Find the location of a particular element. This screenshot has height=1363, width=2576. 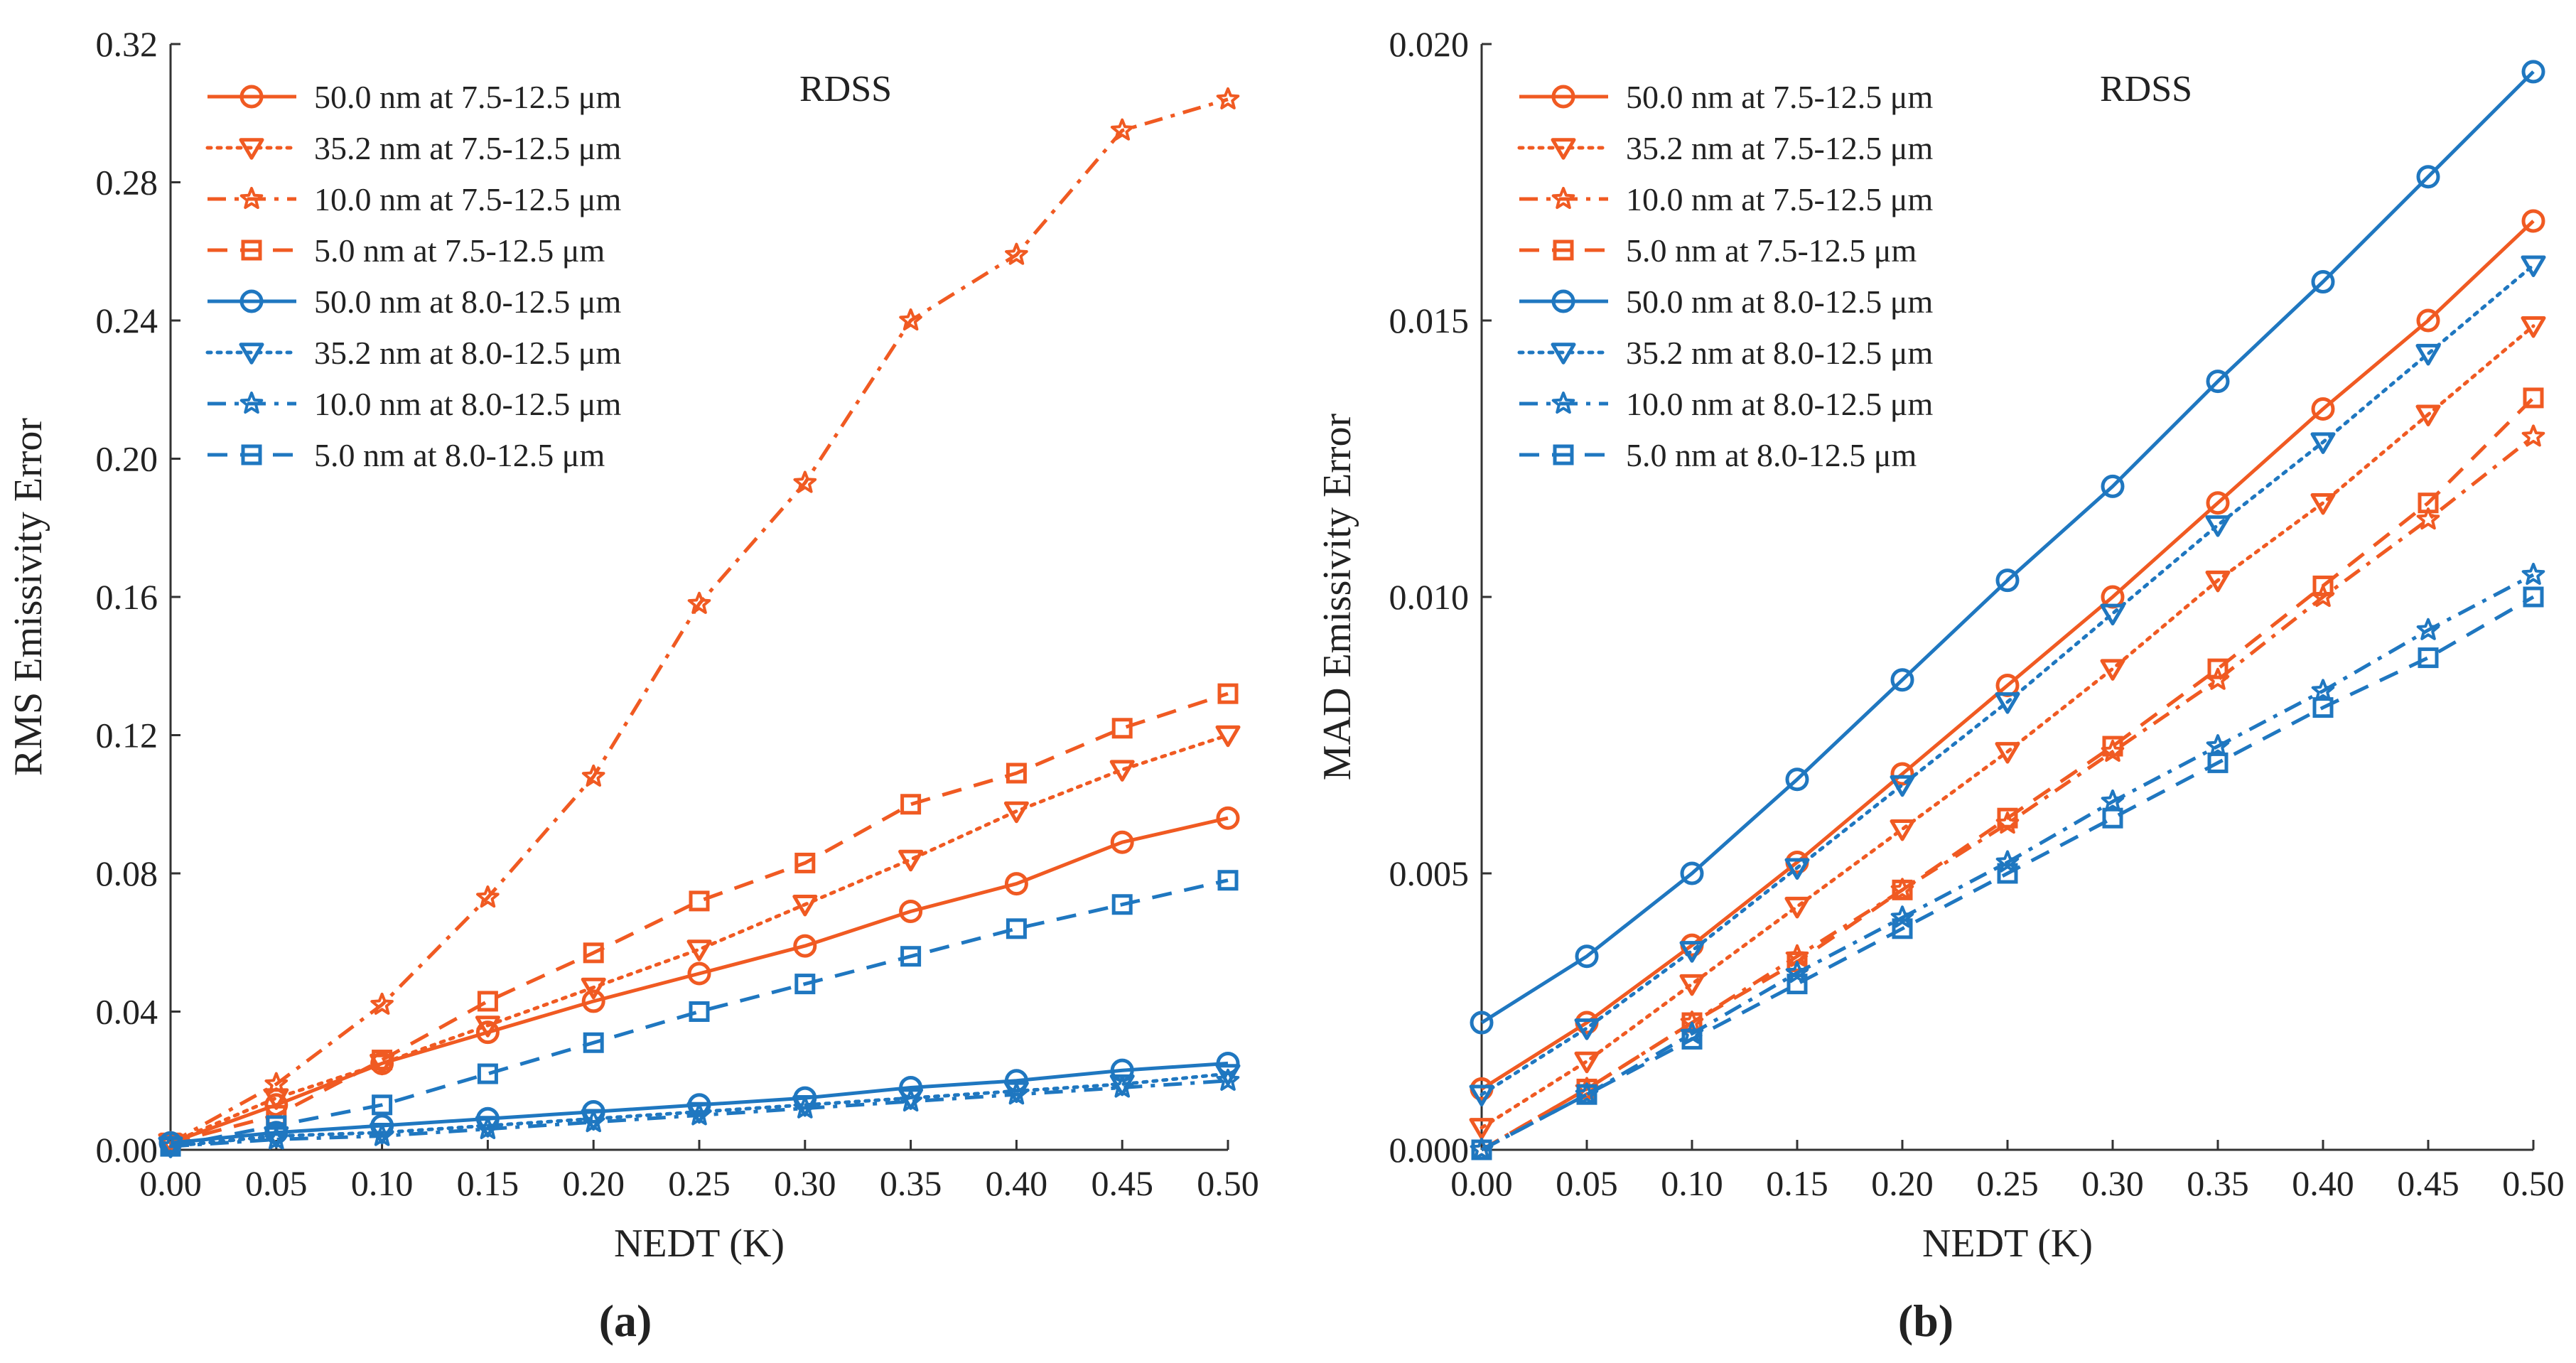

panel-label: (a) is located at coordinates (626, 1320).